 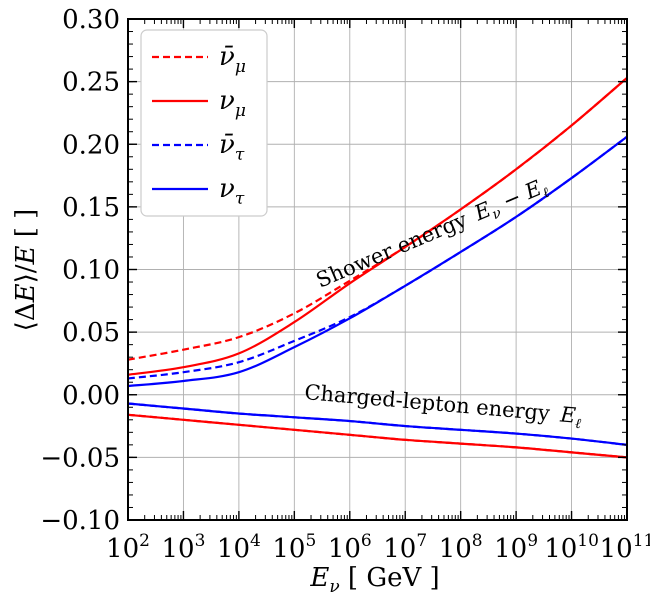 I want to click on y-tick-label: 0.25, so click(x=91, y=83).